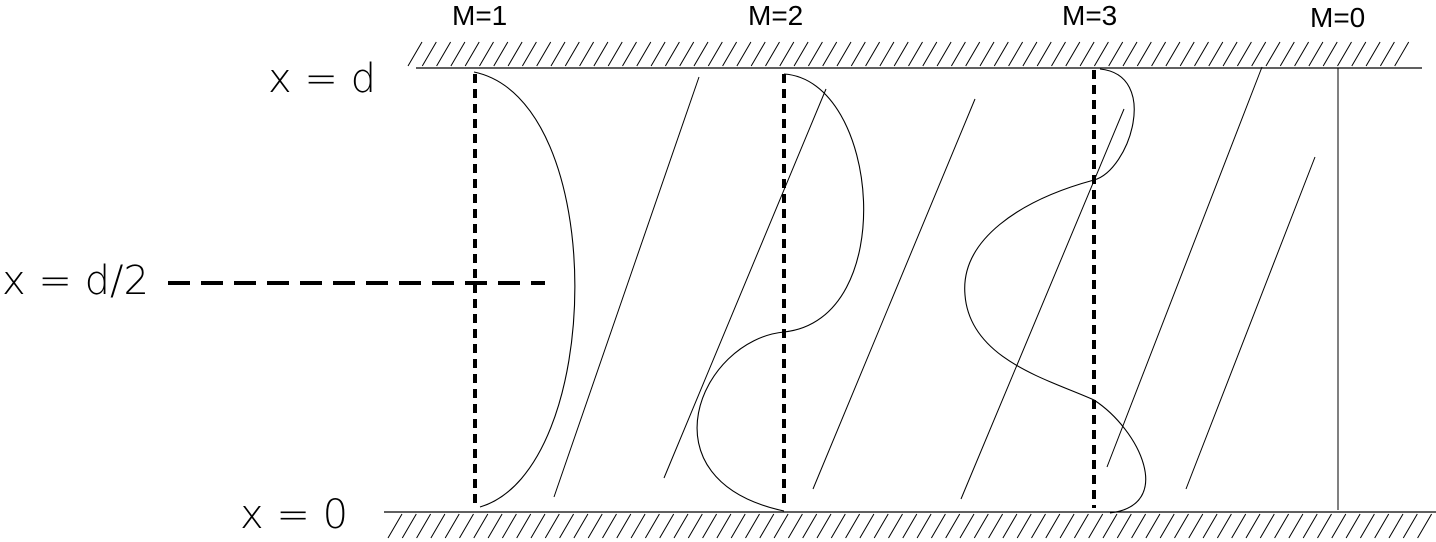  What do you see at coordinates (322, 79) in the screenshot?
I see `axis-label-top: x = d` at bounding box center [322, 79].